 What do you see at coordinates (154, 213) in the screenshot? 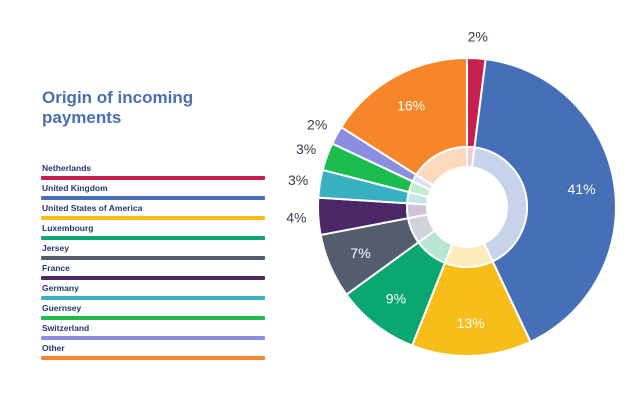
I see `legend-item-united-states-of-america: United States of America` at bounding box center [154, 213].